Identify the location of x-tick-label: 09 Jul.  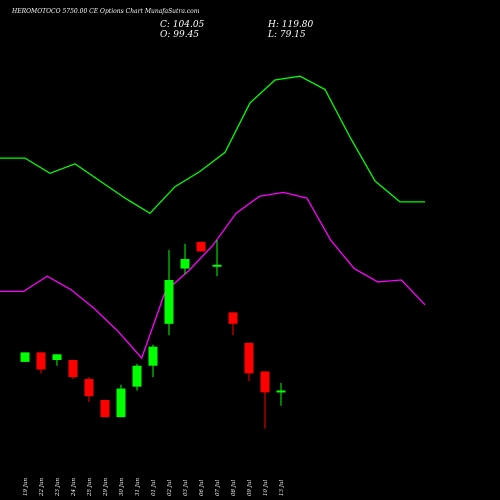
(250, 488).